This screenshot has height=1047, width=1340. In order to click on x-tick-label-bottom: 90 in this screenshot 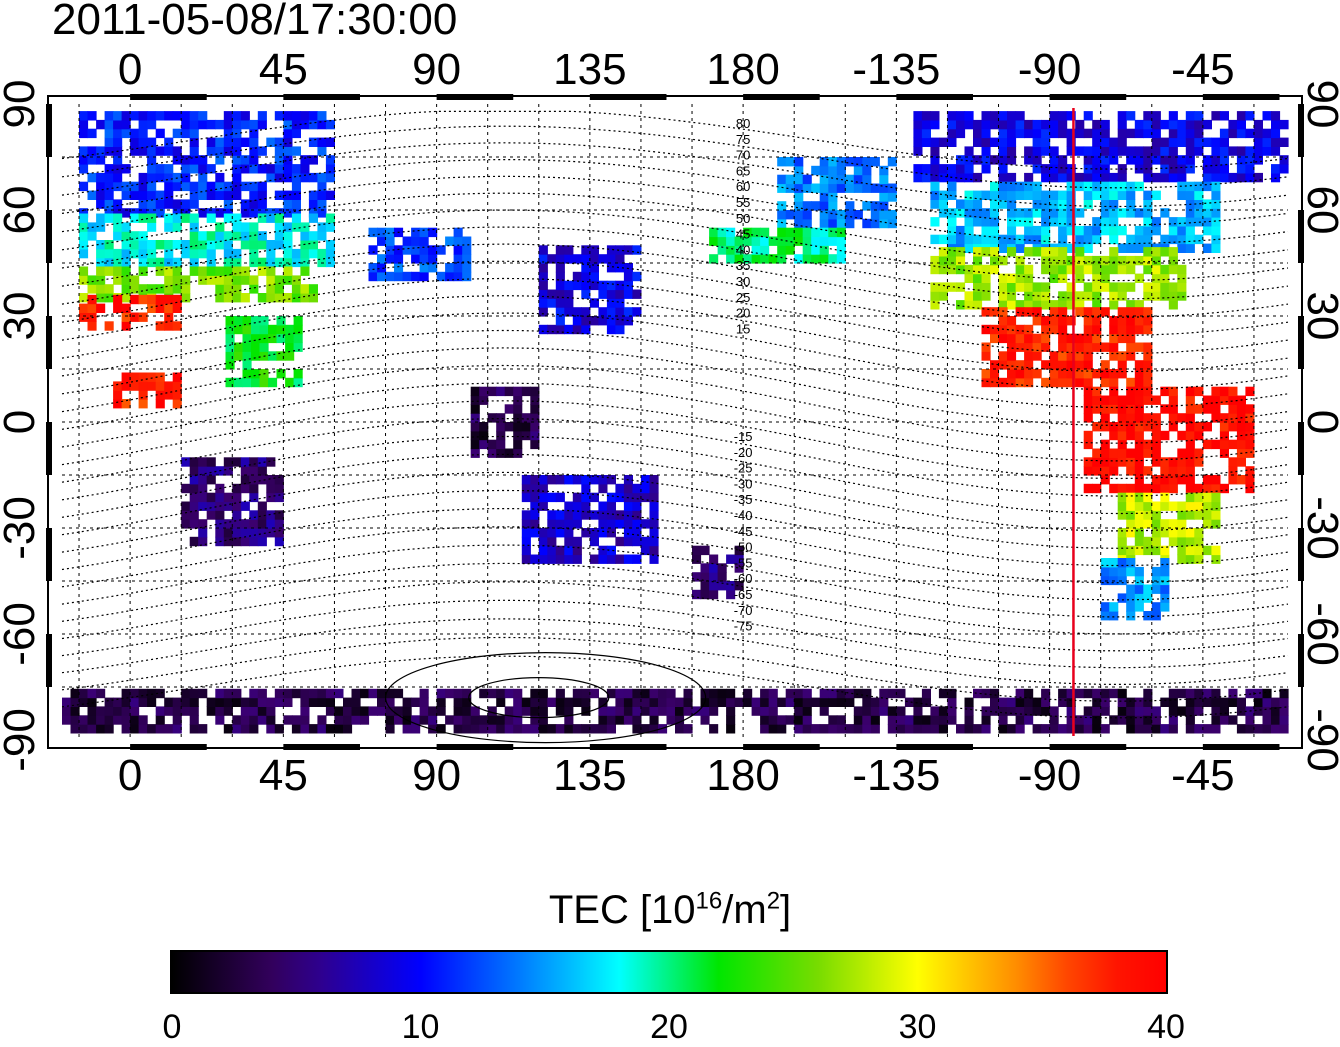, I will do `click(436, 775)`.